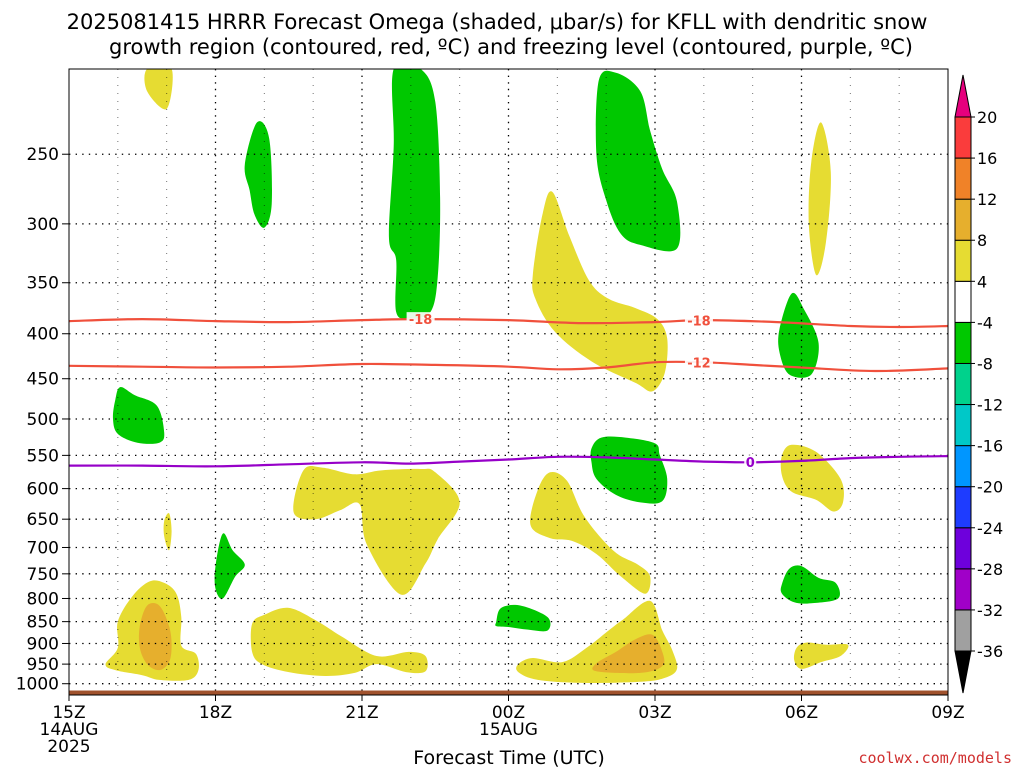  What do you see at coordinates (43, 644) in the screenshot?
I see `y-tick-label-900: 900` at bounding box center [43, 644].